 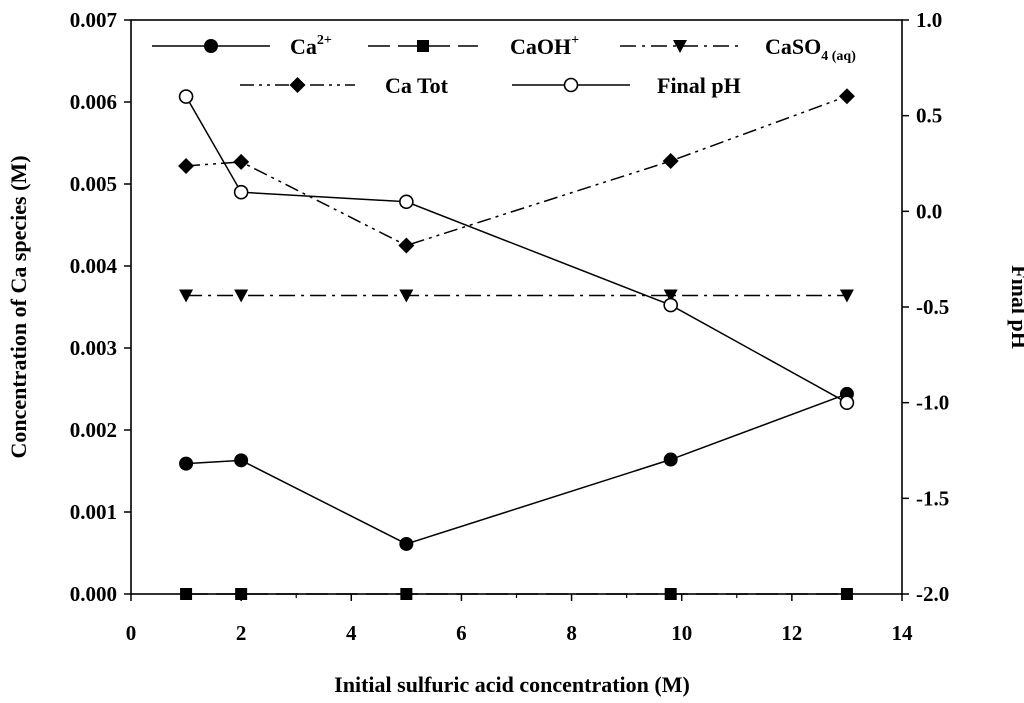 I want to click on x-tick-label: 10, so click(x=681, y=633).